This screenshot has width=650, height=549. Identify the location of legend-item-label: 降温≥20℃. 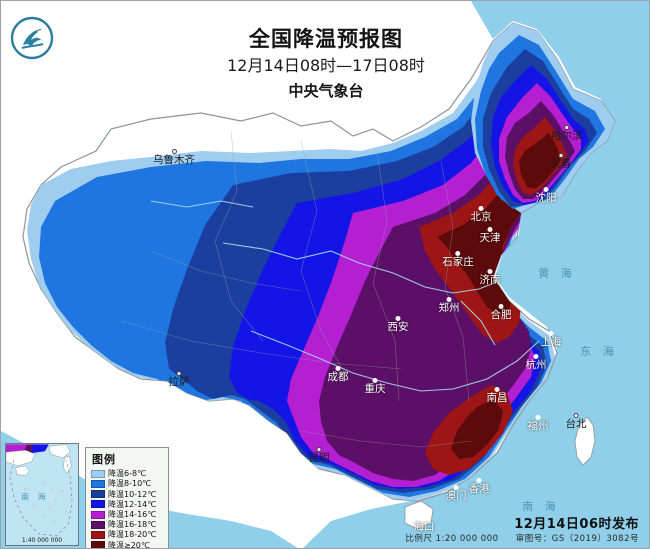
(129, 544).